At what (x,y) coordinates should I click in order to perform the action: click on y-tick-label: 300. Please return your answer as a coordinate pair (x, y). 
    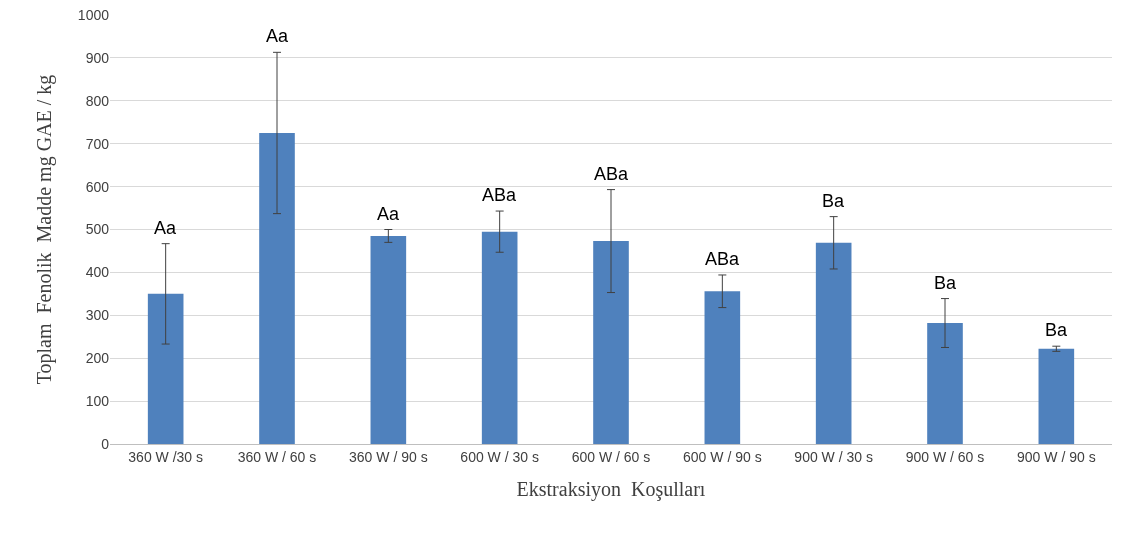
    Looking at the image, I should click on (97, 315).